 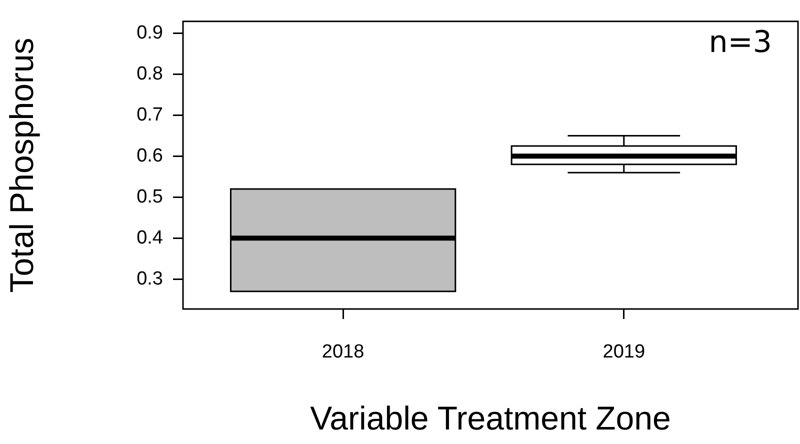 I want to click on y-tick-label: 0.8, so click(x=149, y=73).